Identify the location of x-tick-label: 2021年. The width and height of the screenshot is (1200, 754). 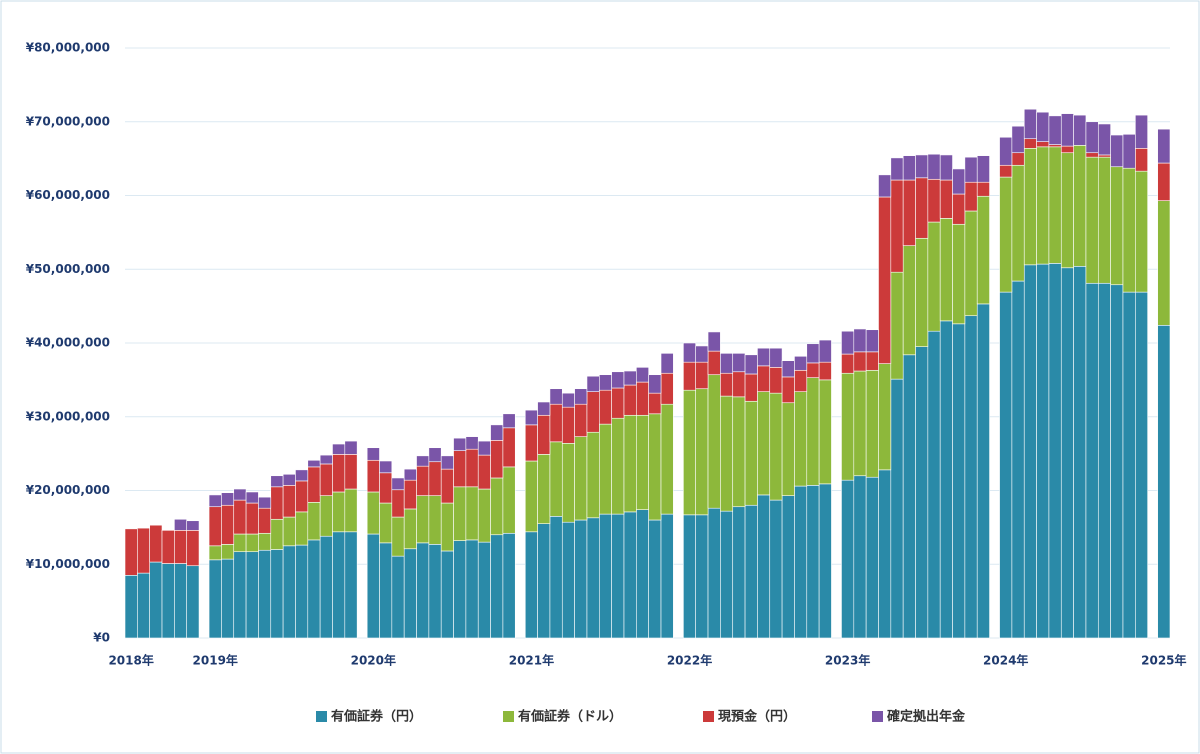
(531, 660).